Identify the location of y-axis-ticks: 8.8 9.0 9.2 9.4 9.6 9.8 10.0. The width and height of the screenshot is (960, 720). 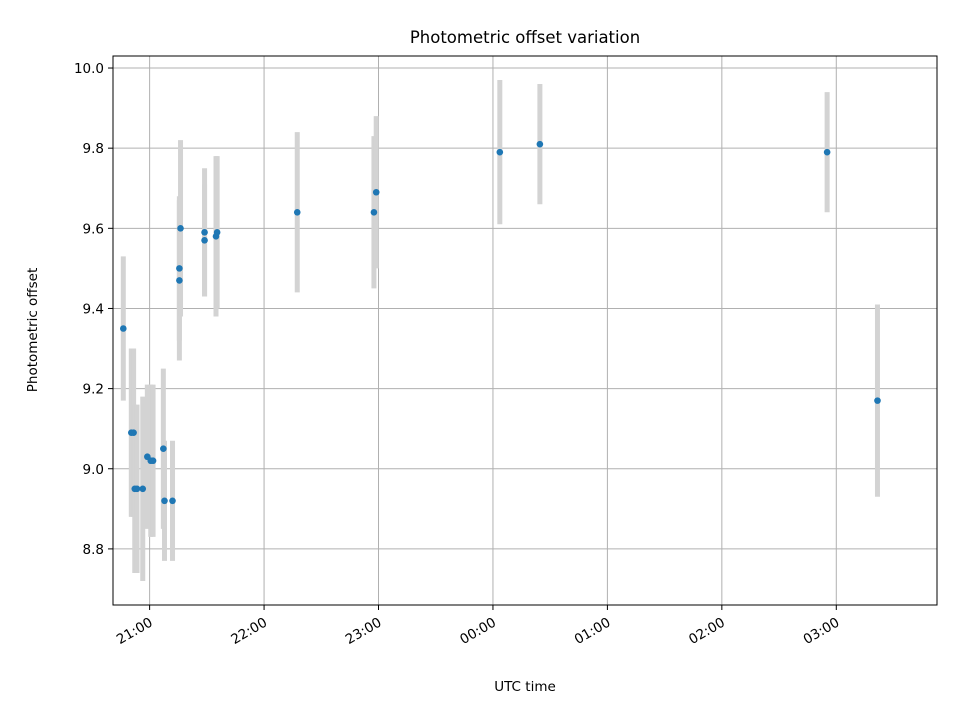
(93, 309).